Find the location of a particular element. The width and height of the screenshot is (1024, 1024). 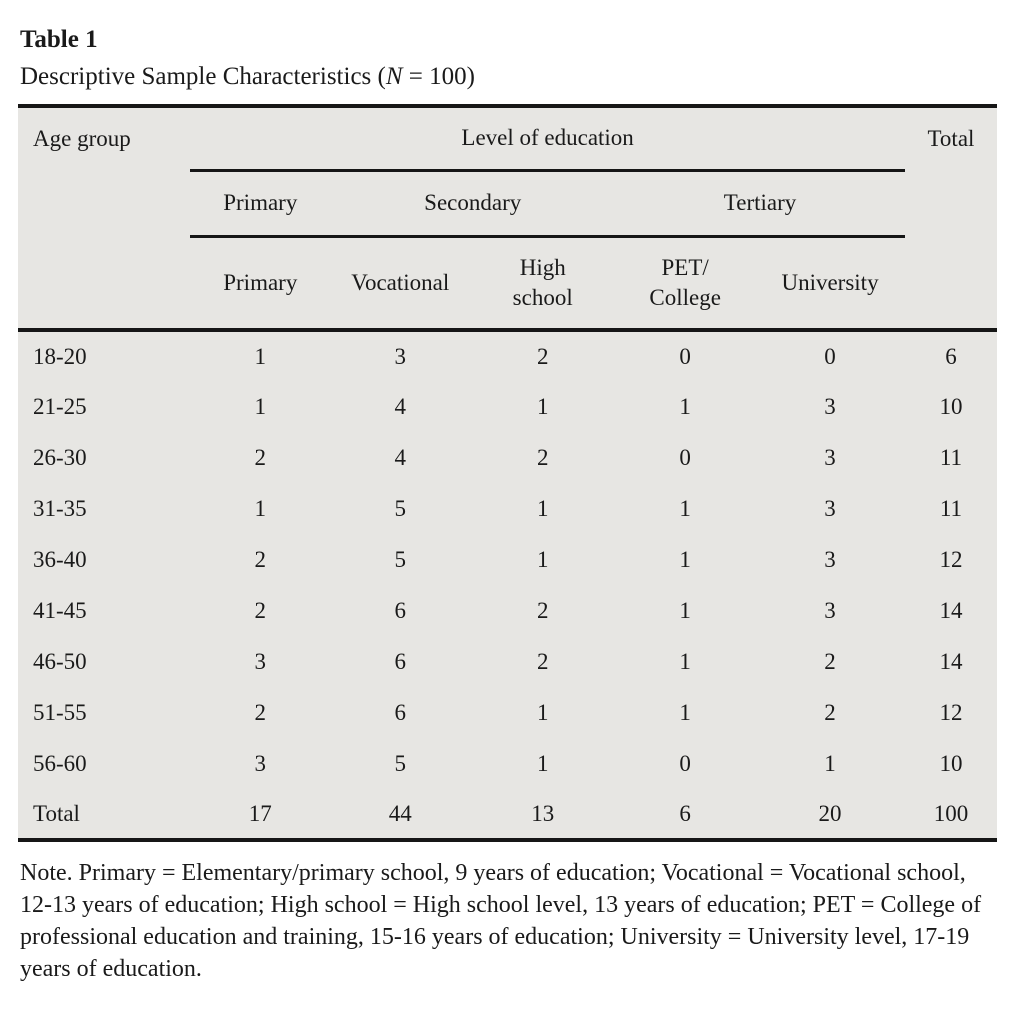

total-row: Total 17 44 13 6 20 100 is located at coordinates (507, 814).